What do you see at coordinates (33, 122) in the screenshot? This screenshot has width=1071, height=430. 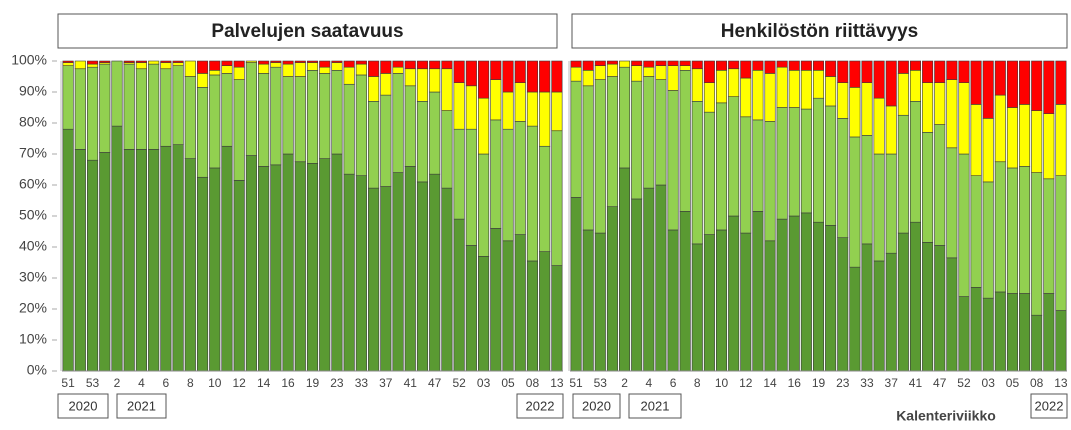 I see `y-tick-label: 80%` at bounding box center [33, 122].